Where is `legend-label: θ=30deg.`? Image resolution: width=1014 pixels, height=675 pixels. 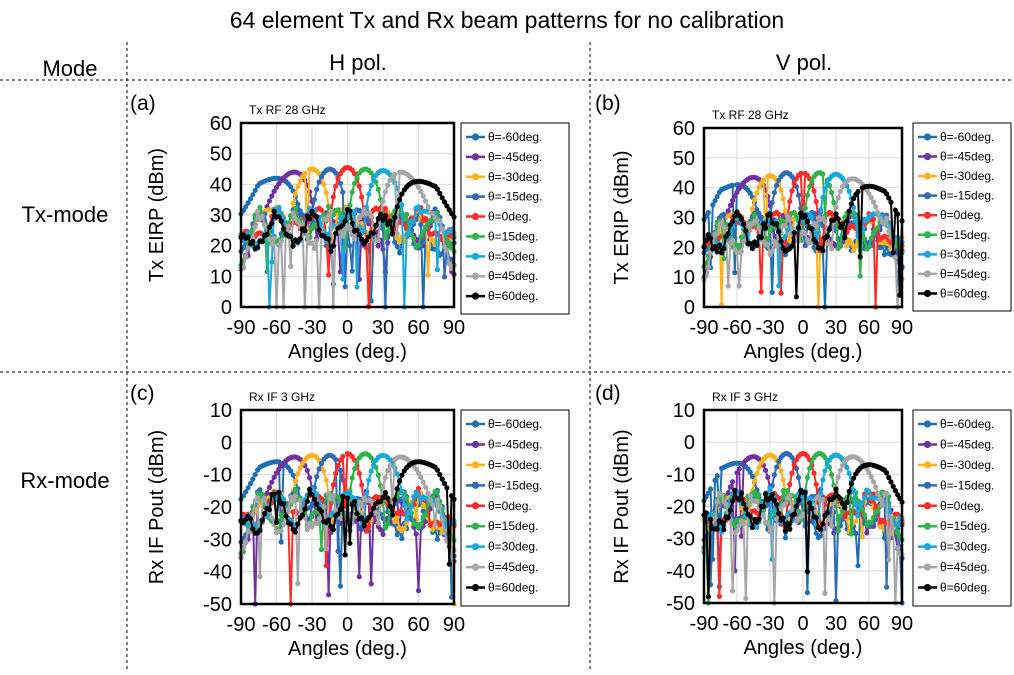 legend-label: θ=30deg. is located at coordinates (513, 256).